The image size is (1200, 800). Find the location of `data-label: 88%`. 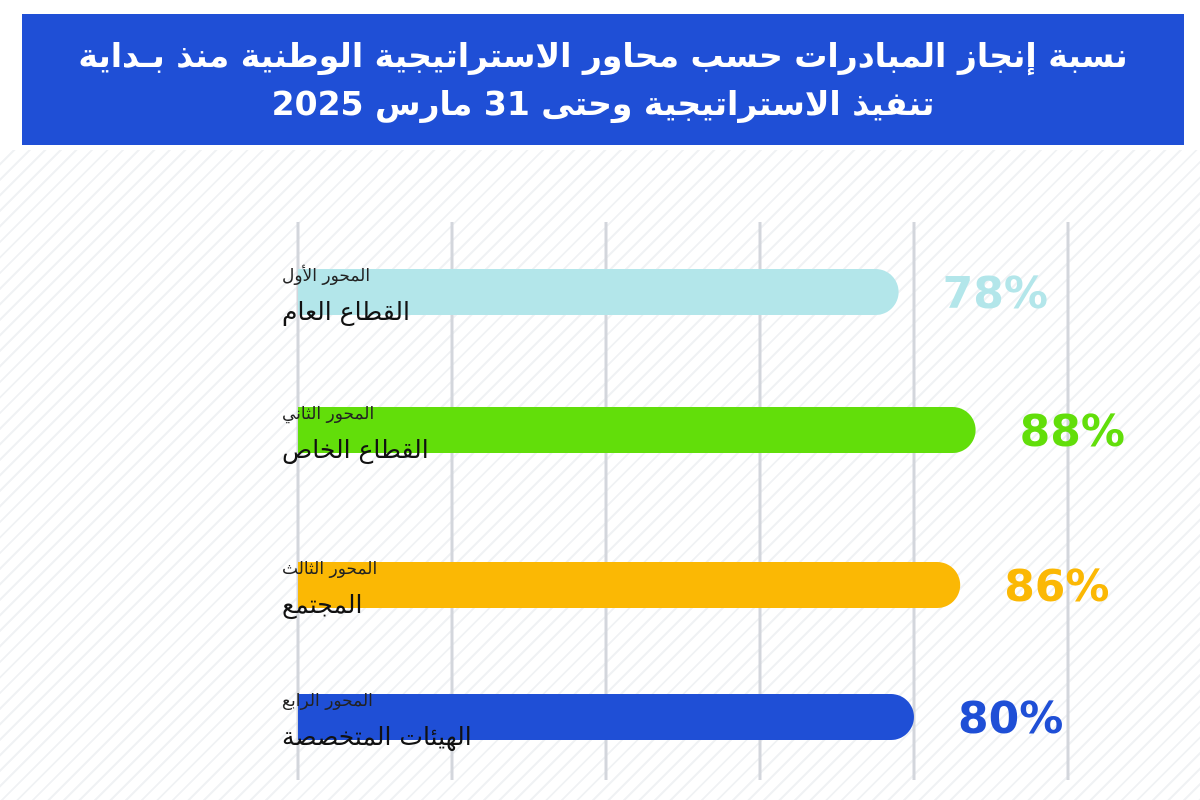

data-label: 88% is located at coordinates (1072, 431).